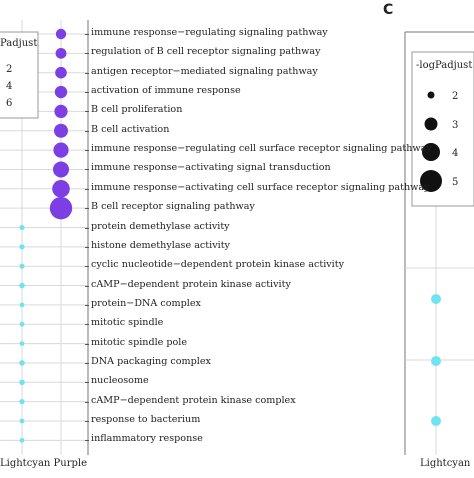 The height and width of the screenshot is (478, 474). What do you see at coordinates (455, 96) in the screenshot?
I see `legend-value-right: 2` at bounding box center [455, 96].